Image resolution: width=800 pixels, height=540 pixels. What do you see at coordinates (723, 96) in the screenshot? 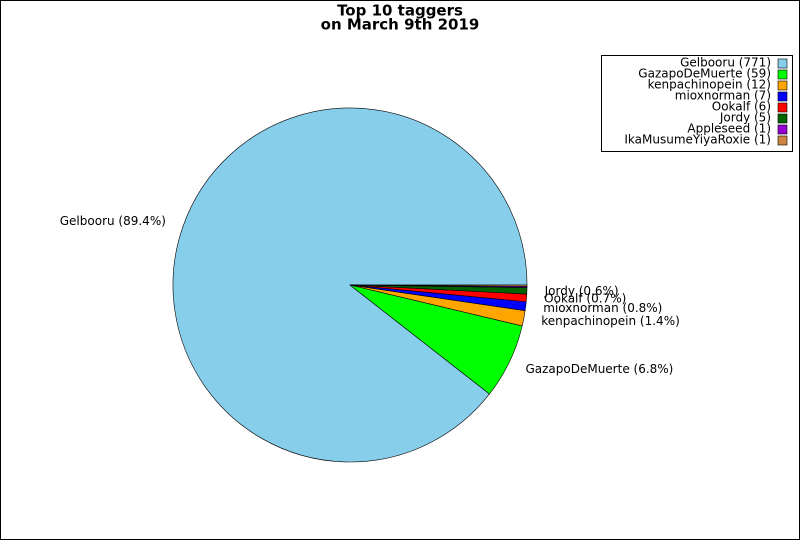
I see `legend-label: mioxnorman (7)` at bounding box center [723, 96].